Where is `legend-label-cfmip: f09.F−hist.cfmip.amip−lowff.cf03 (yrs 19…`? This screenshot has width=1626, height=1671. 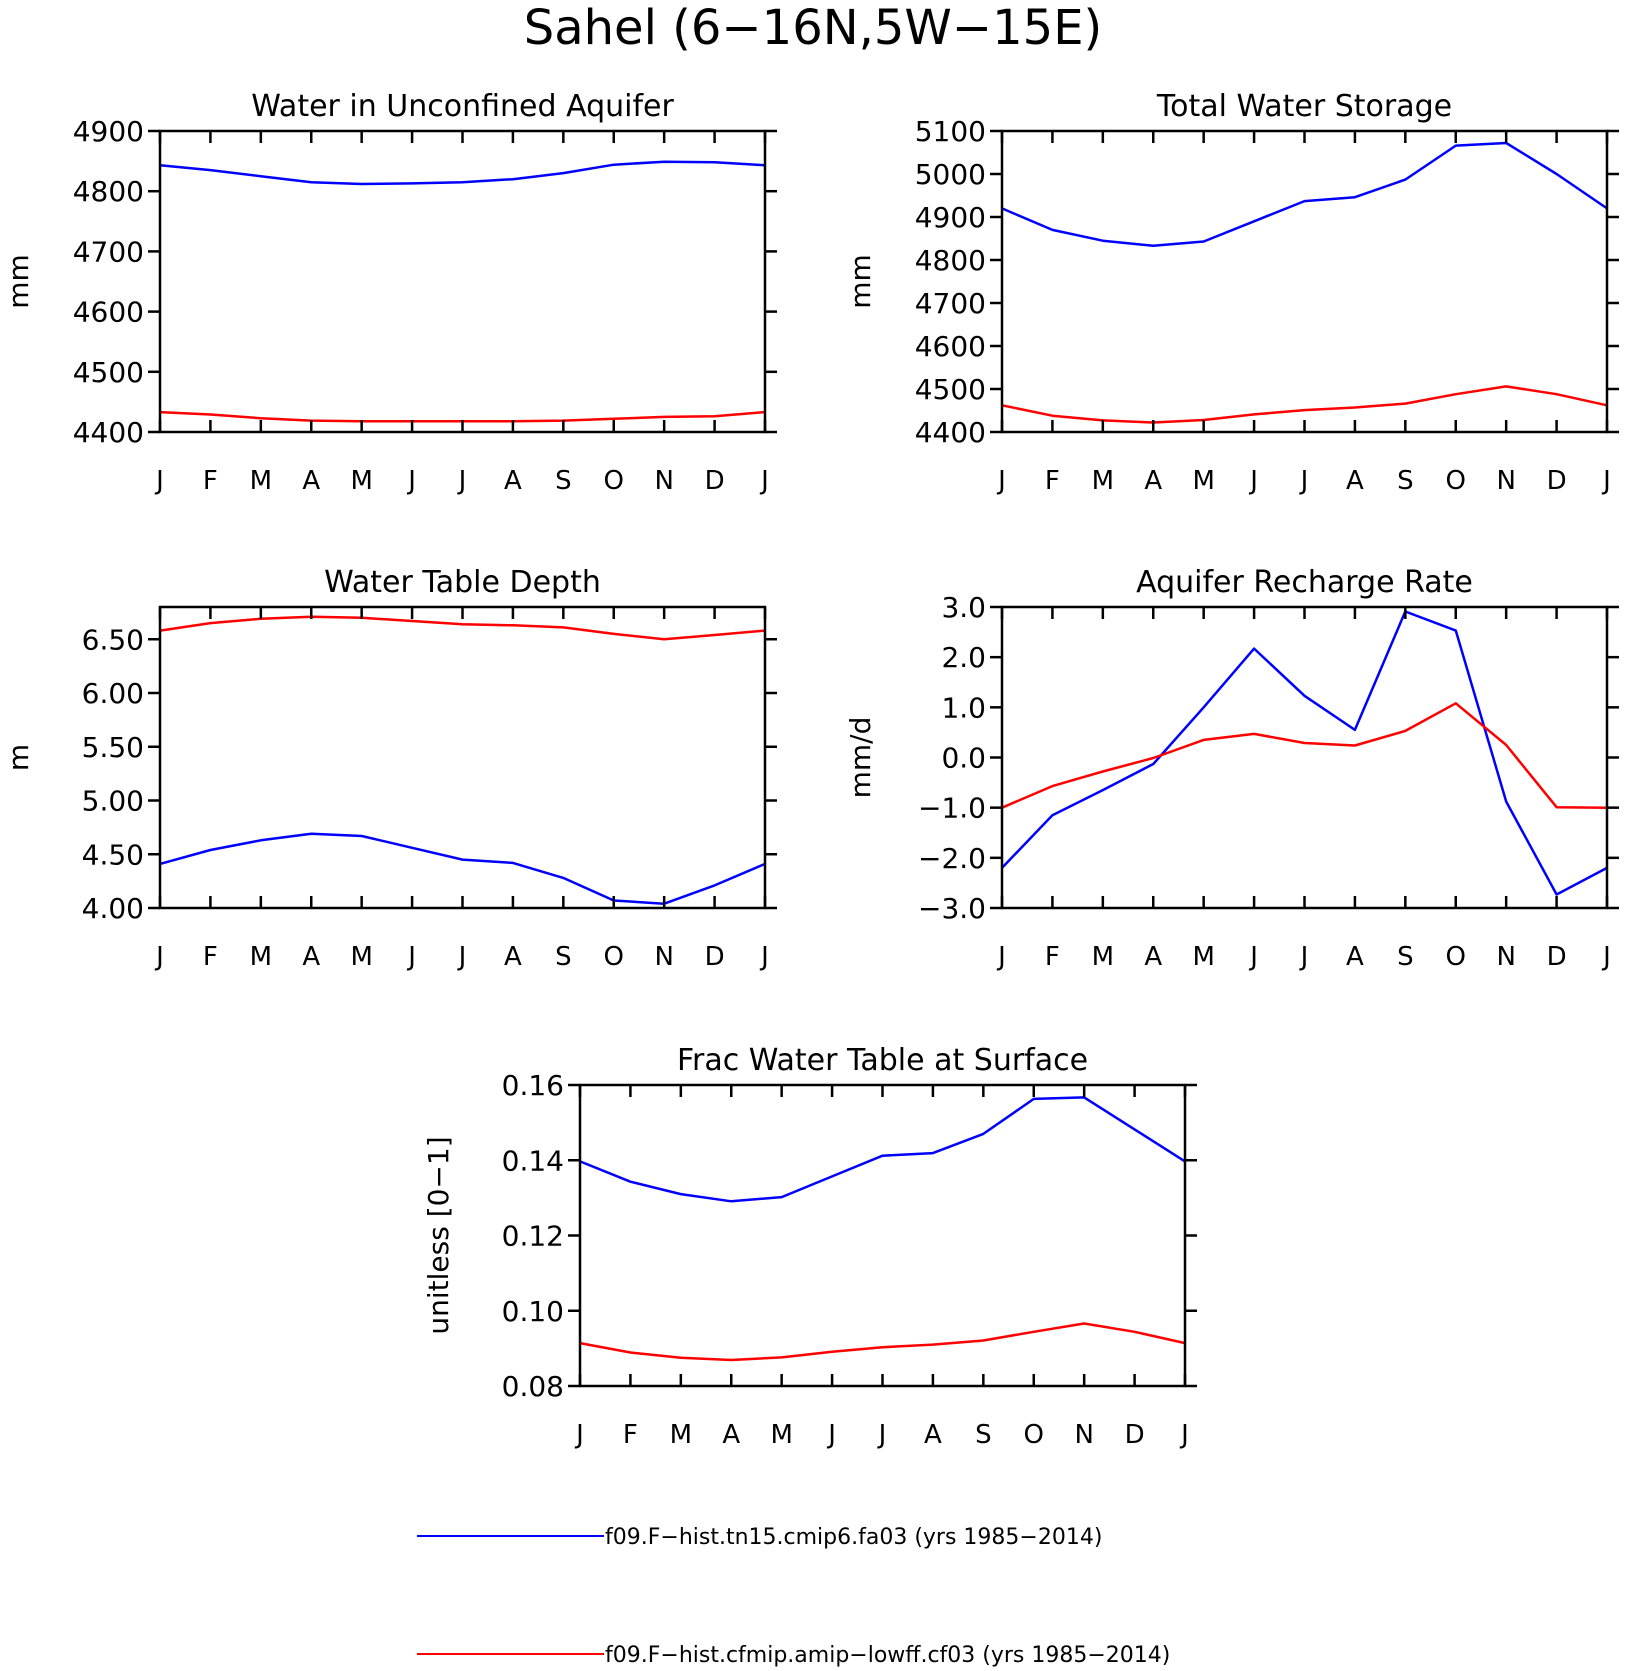 legend-label-cfmip: f09.F−hist.cfmip.amip−lowff.cf03 (yrs 19… is located at coordinates (887, 1655).